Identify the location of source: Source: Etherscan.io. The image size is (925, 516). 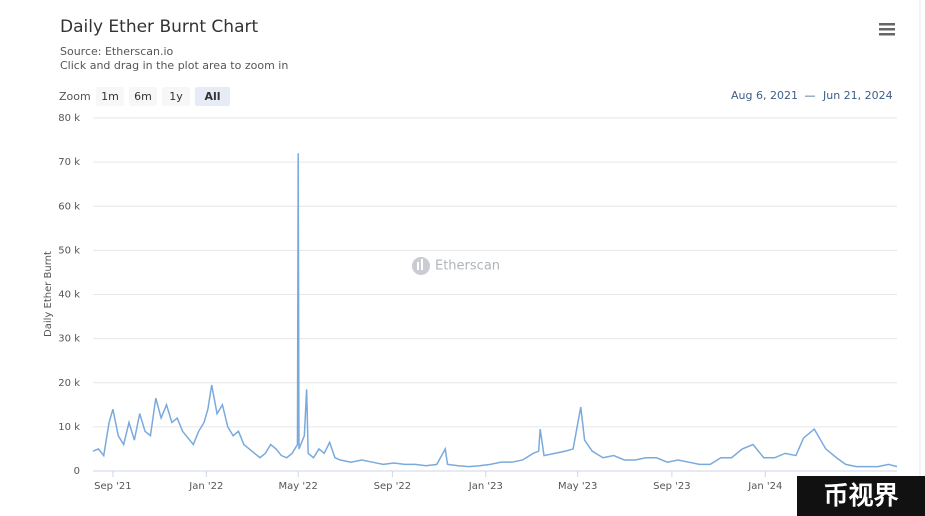
(117, 51).